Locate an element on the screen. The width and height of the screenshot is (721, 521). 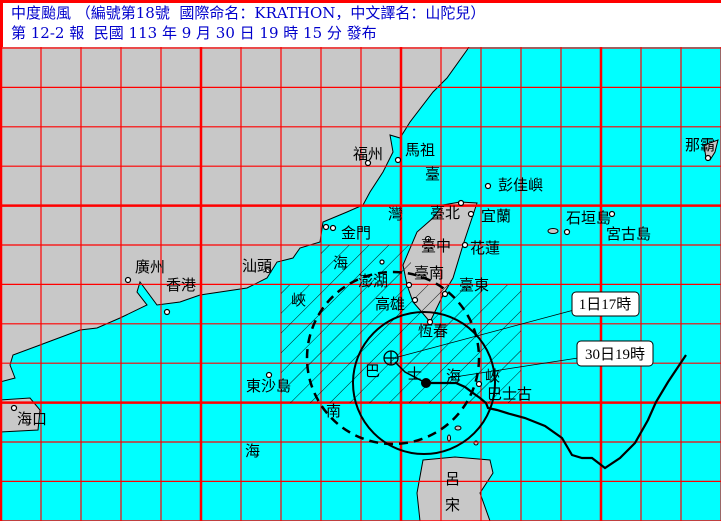
label-bashi-channel: 士 is located at coordinates (414, 374).